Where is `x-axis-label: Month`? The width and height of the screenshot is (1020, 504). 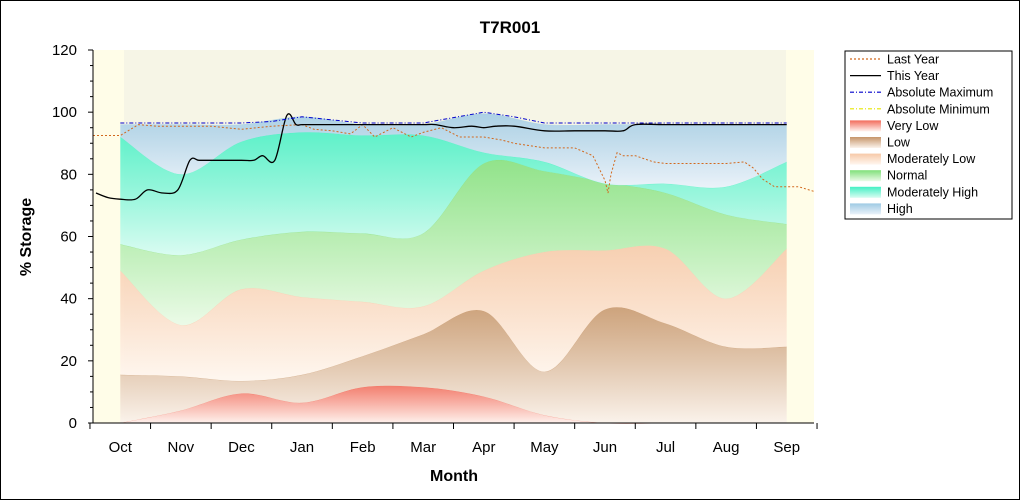 x-axis-label: Month is located at coordinates (454, 476).